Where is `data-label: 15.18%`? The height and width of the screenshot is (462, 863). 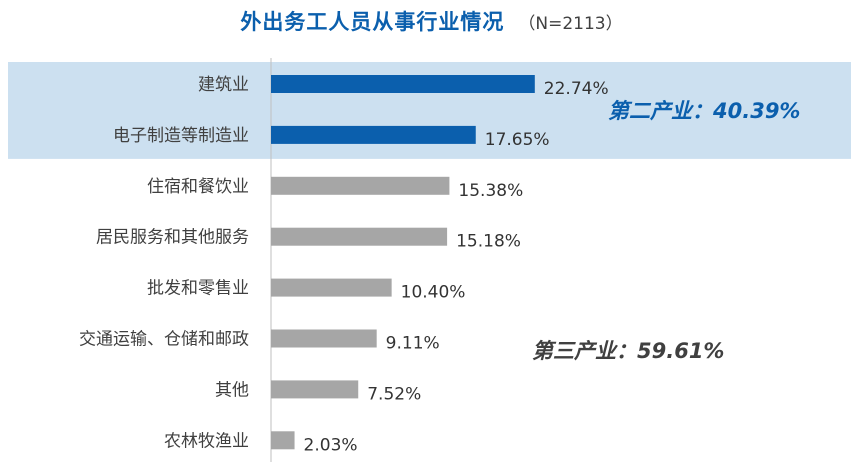
data-label: 15.18% is located at coordinates (488, 242).